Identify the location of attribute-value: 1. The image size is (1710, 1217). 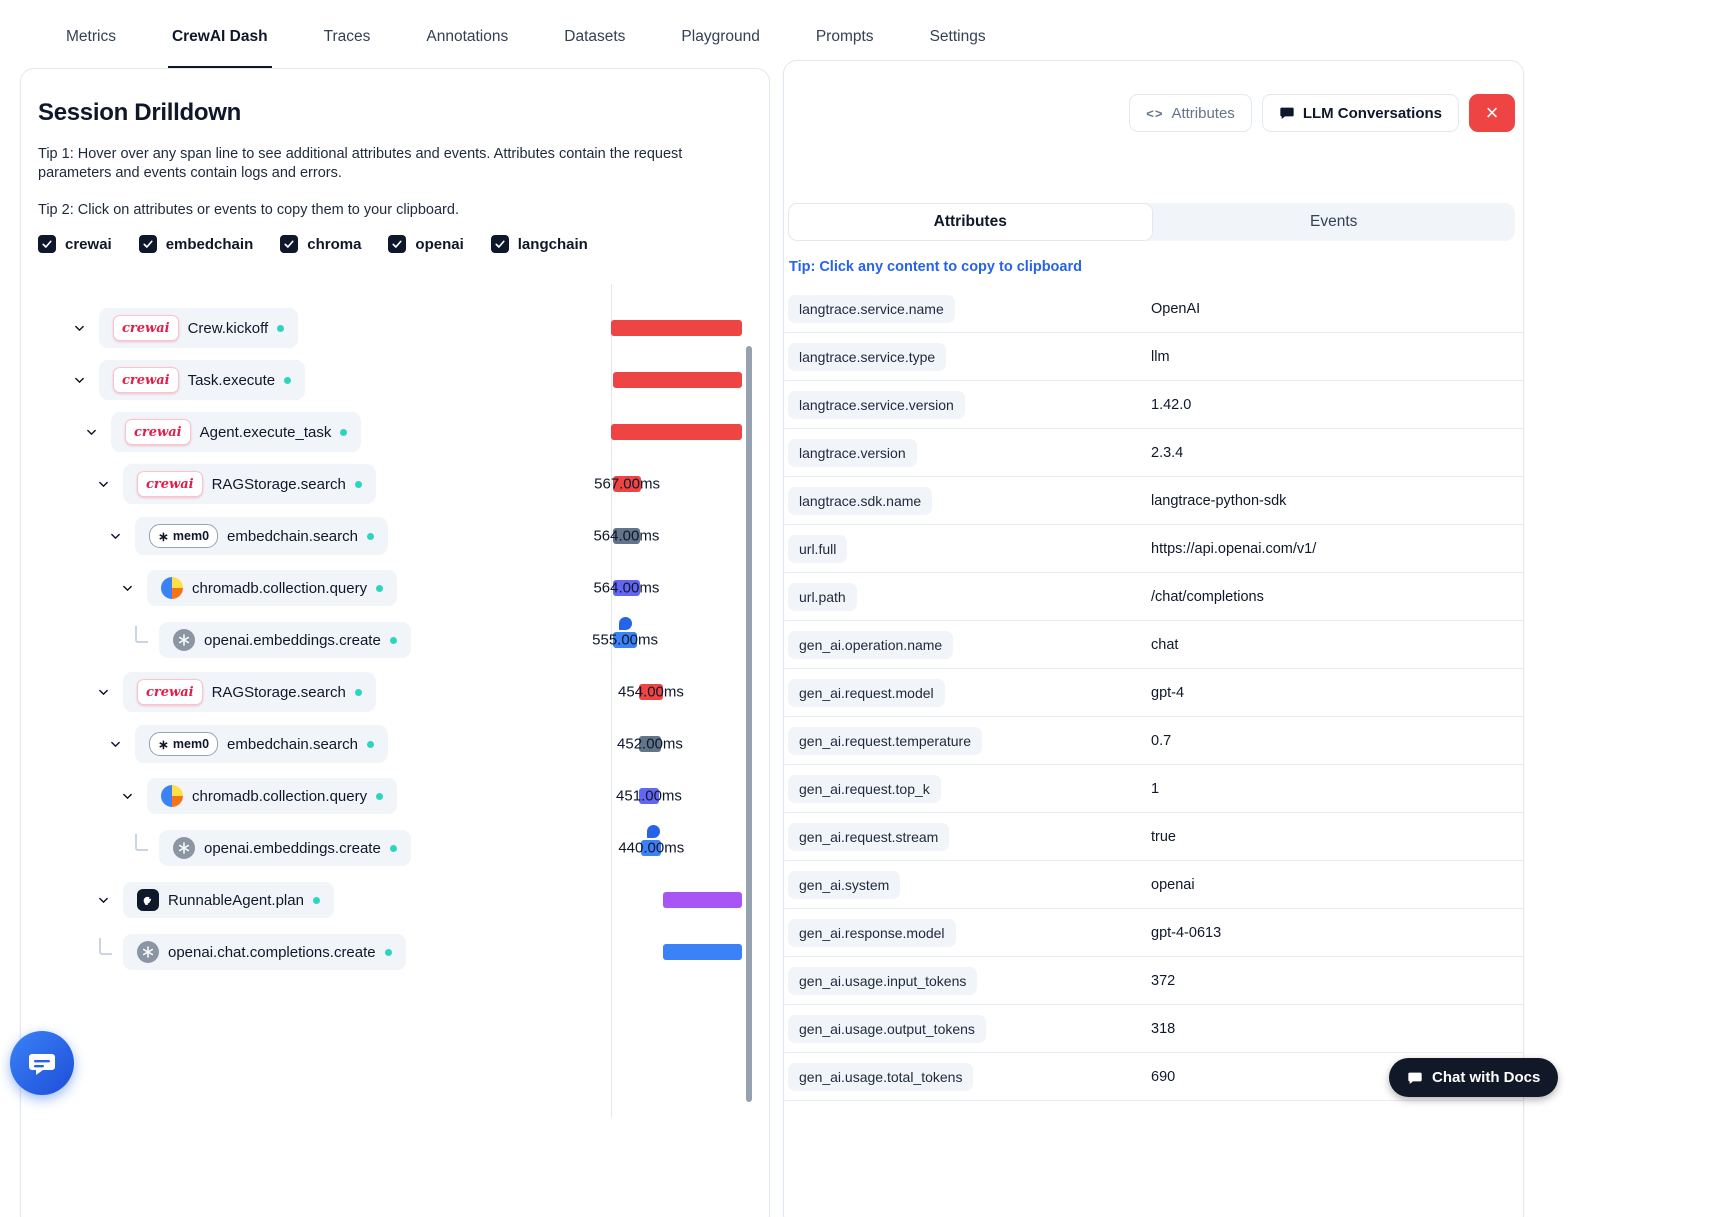
(1155, 788).